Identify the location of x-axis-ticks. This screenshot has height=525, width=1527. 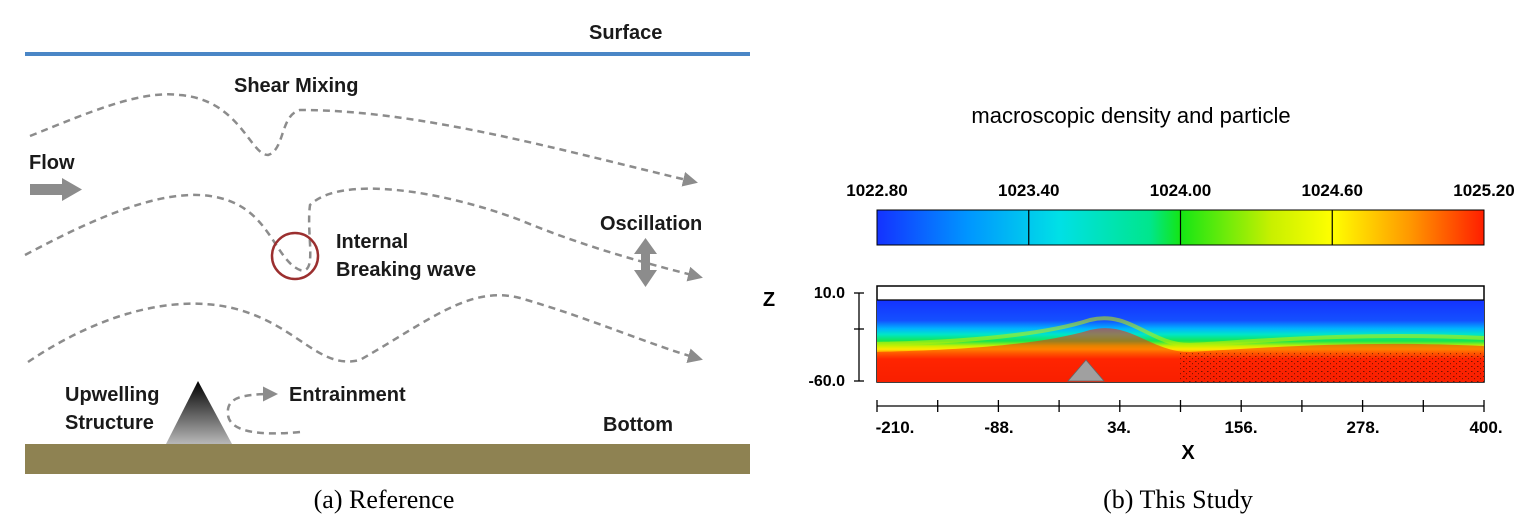
(1180, 406).